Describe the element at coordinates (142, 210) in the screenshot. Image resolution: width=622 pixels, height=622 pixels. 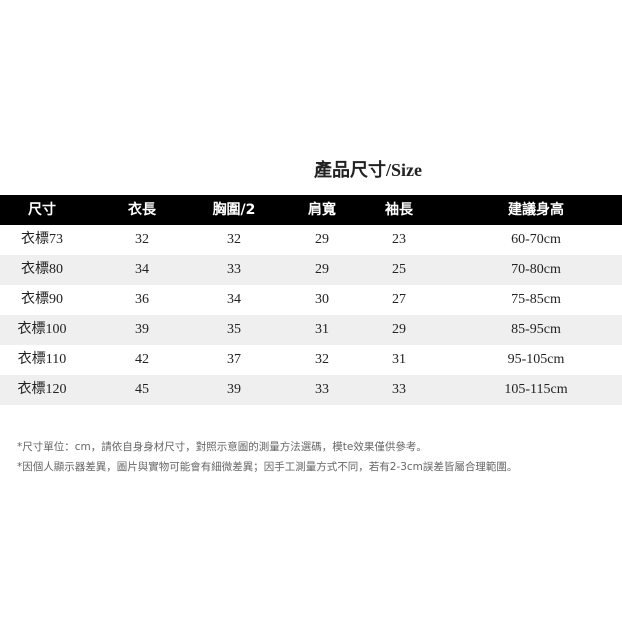
I see `header-length: 衣長` at that location.